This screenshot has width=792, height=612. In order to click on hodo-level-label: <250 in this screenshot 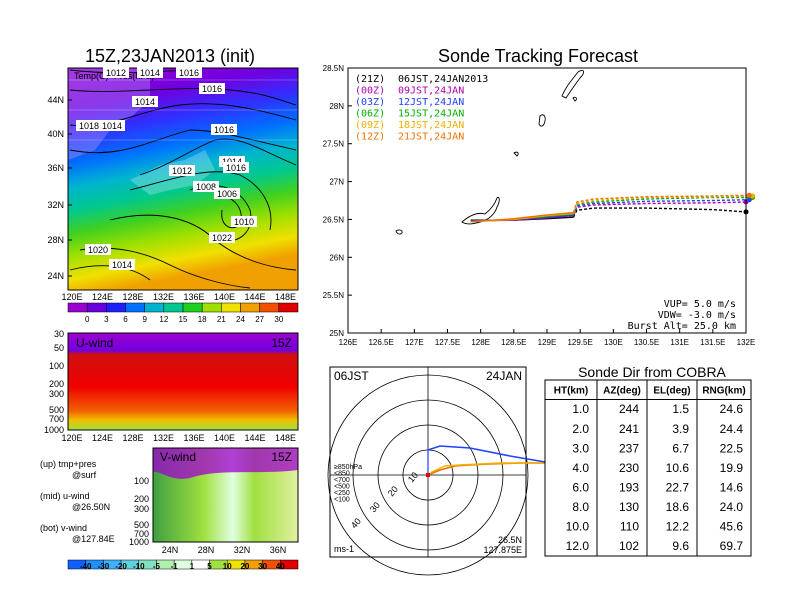, I will do `click(342, 493)`.